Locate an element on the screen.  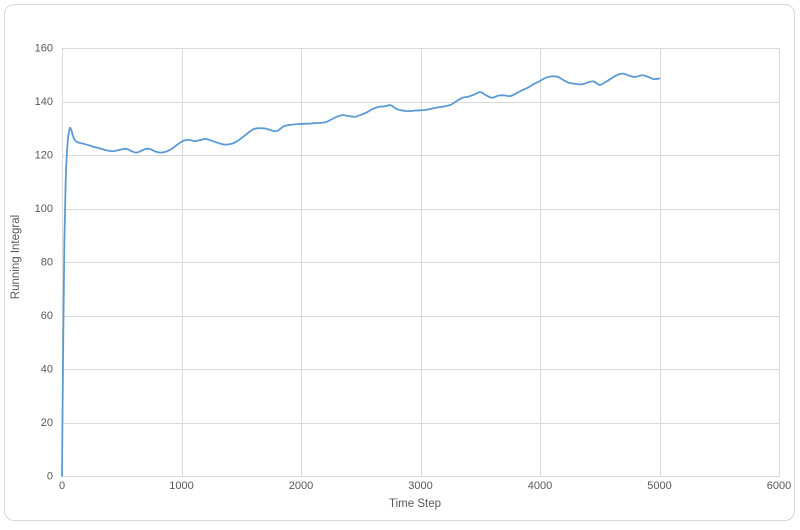
y-tick-label: 20 is located at coordinates (47, 423).